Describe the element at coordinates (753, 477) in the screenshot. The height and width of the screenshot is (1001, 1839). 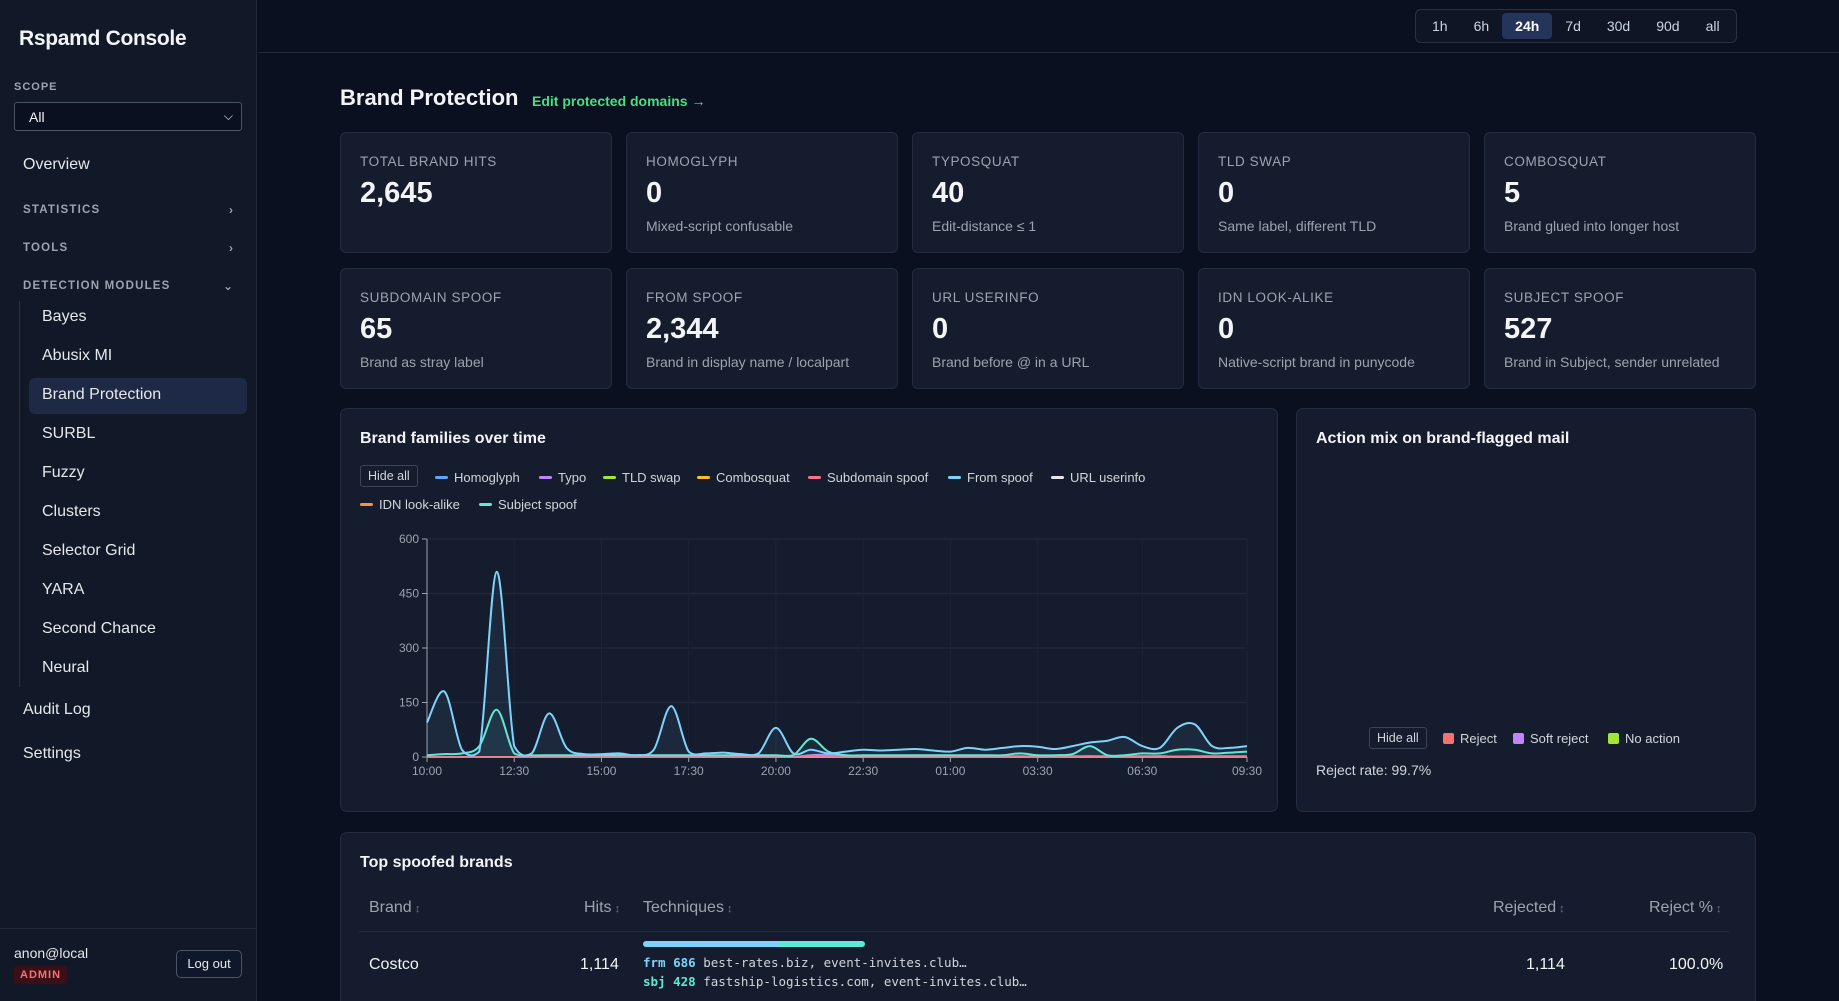
I see `legend-label: Combosquat` at that location.